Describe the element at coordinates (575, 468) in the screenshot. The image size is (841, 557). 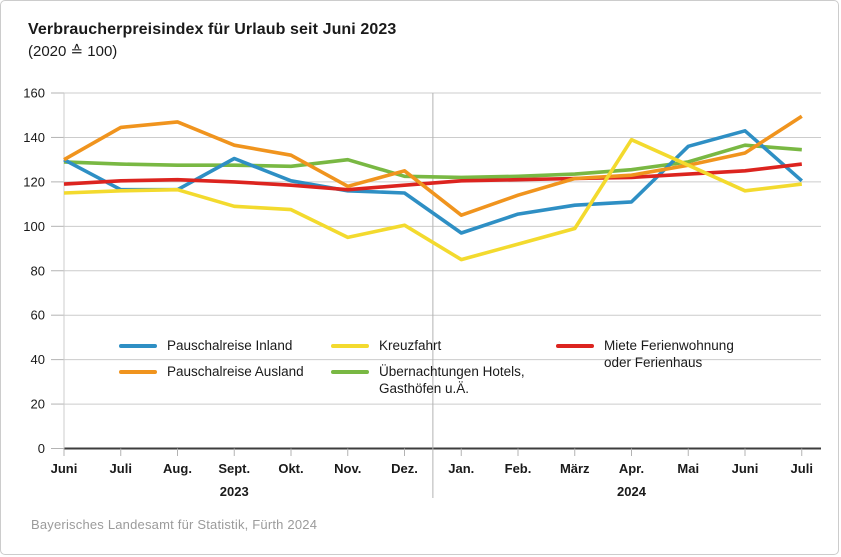
I see `x-axis-label: März` at that location.